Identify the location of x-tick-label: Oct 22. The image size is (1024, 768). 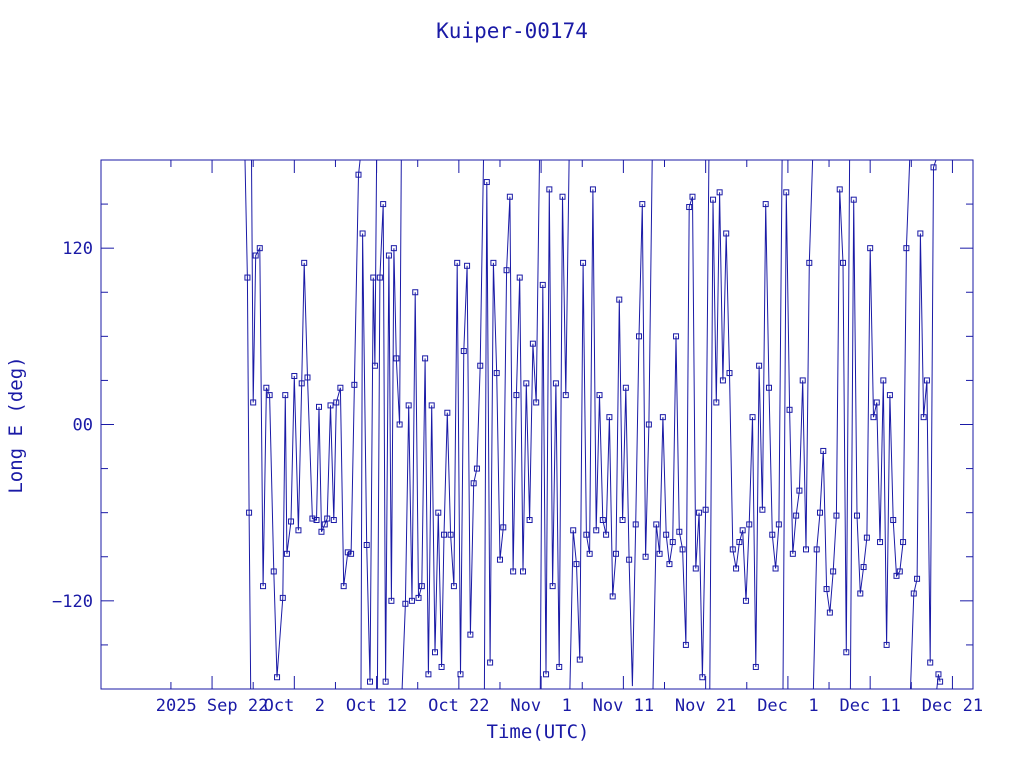
(458, 706).